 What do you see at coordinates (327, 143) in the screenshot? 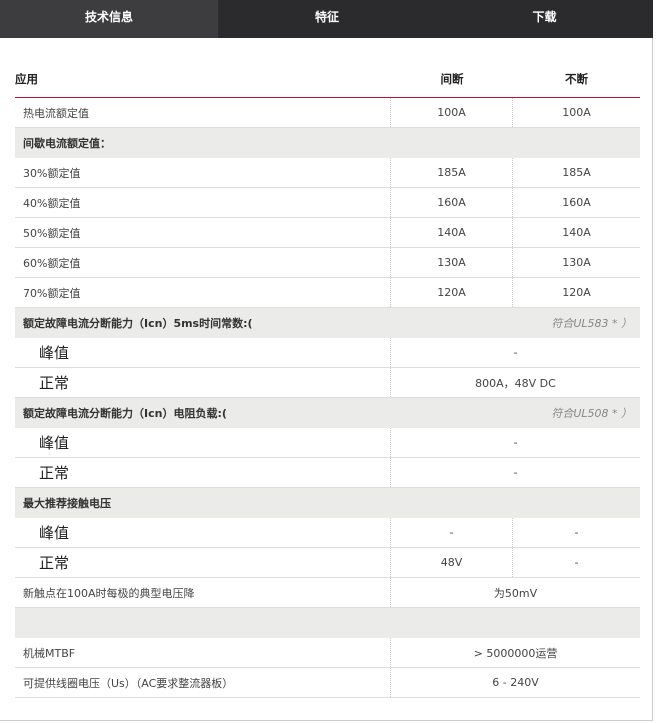
I see `section-row: 间歇电流额定值：` at bounding box center [327, 143].